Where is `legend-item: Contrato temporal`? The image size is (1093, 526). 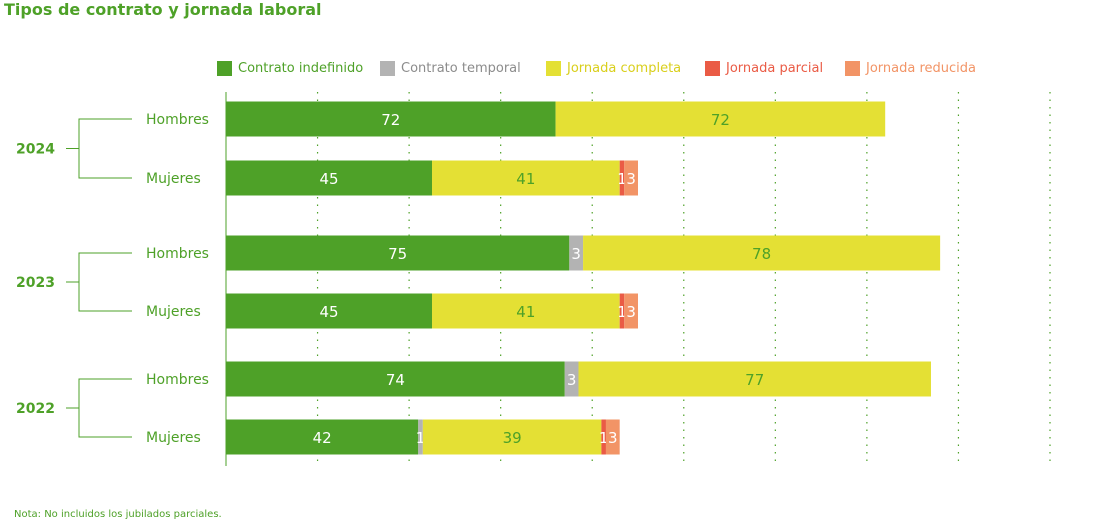 legend-item: Contrato temporal is located at coordinates (450, 68).